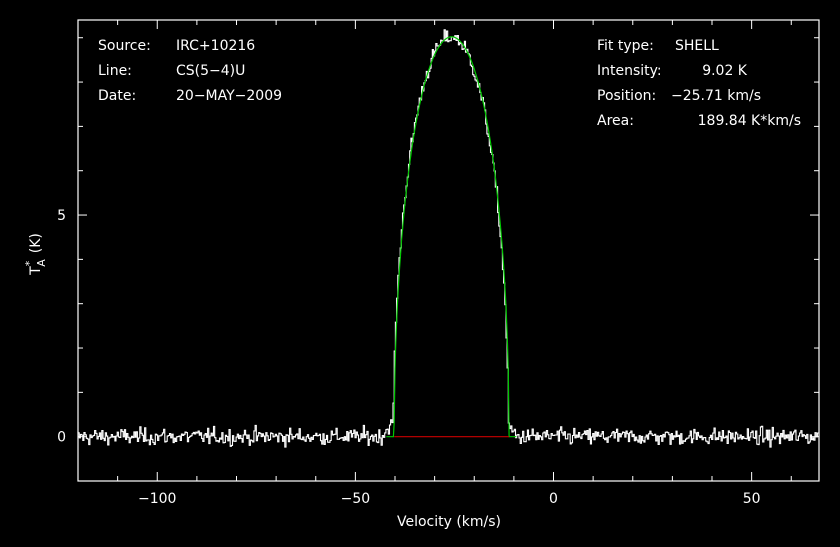 This screenshot has width=840, height=547. Describe the element at coordinates (625, 46) in the screenshot. I see `fit-type-label: Fit type:` at that location.